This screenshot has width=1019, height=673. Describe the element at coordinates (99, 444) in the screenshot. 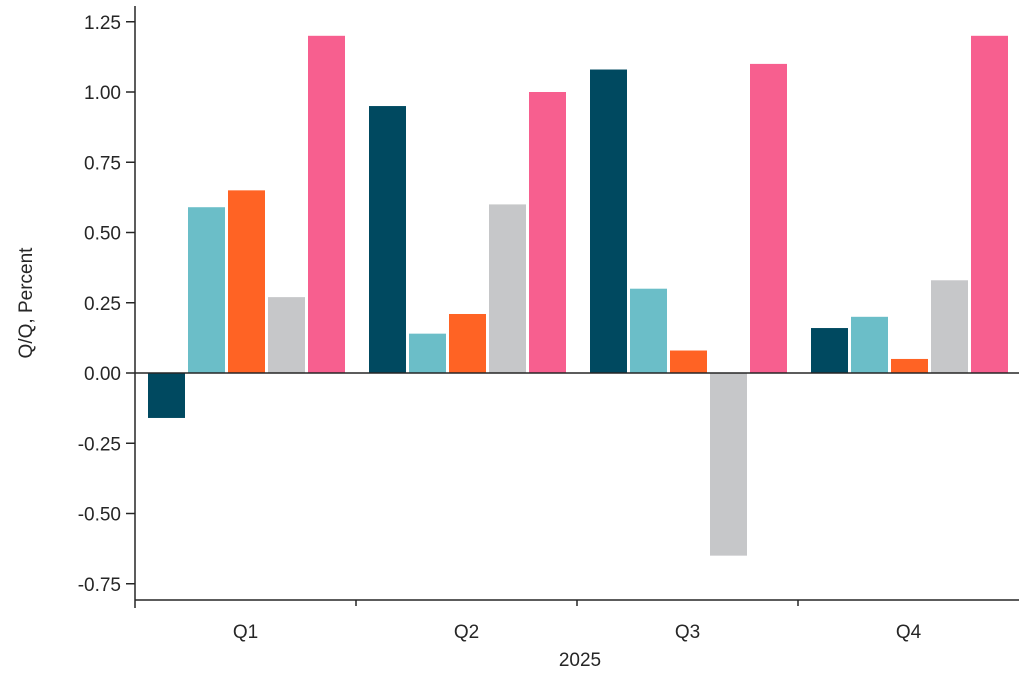

I see `y-tick-label: -0.25` at that location.